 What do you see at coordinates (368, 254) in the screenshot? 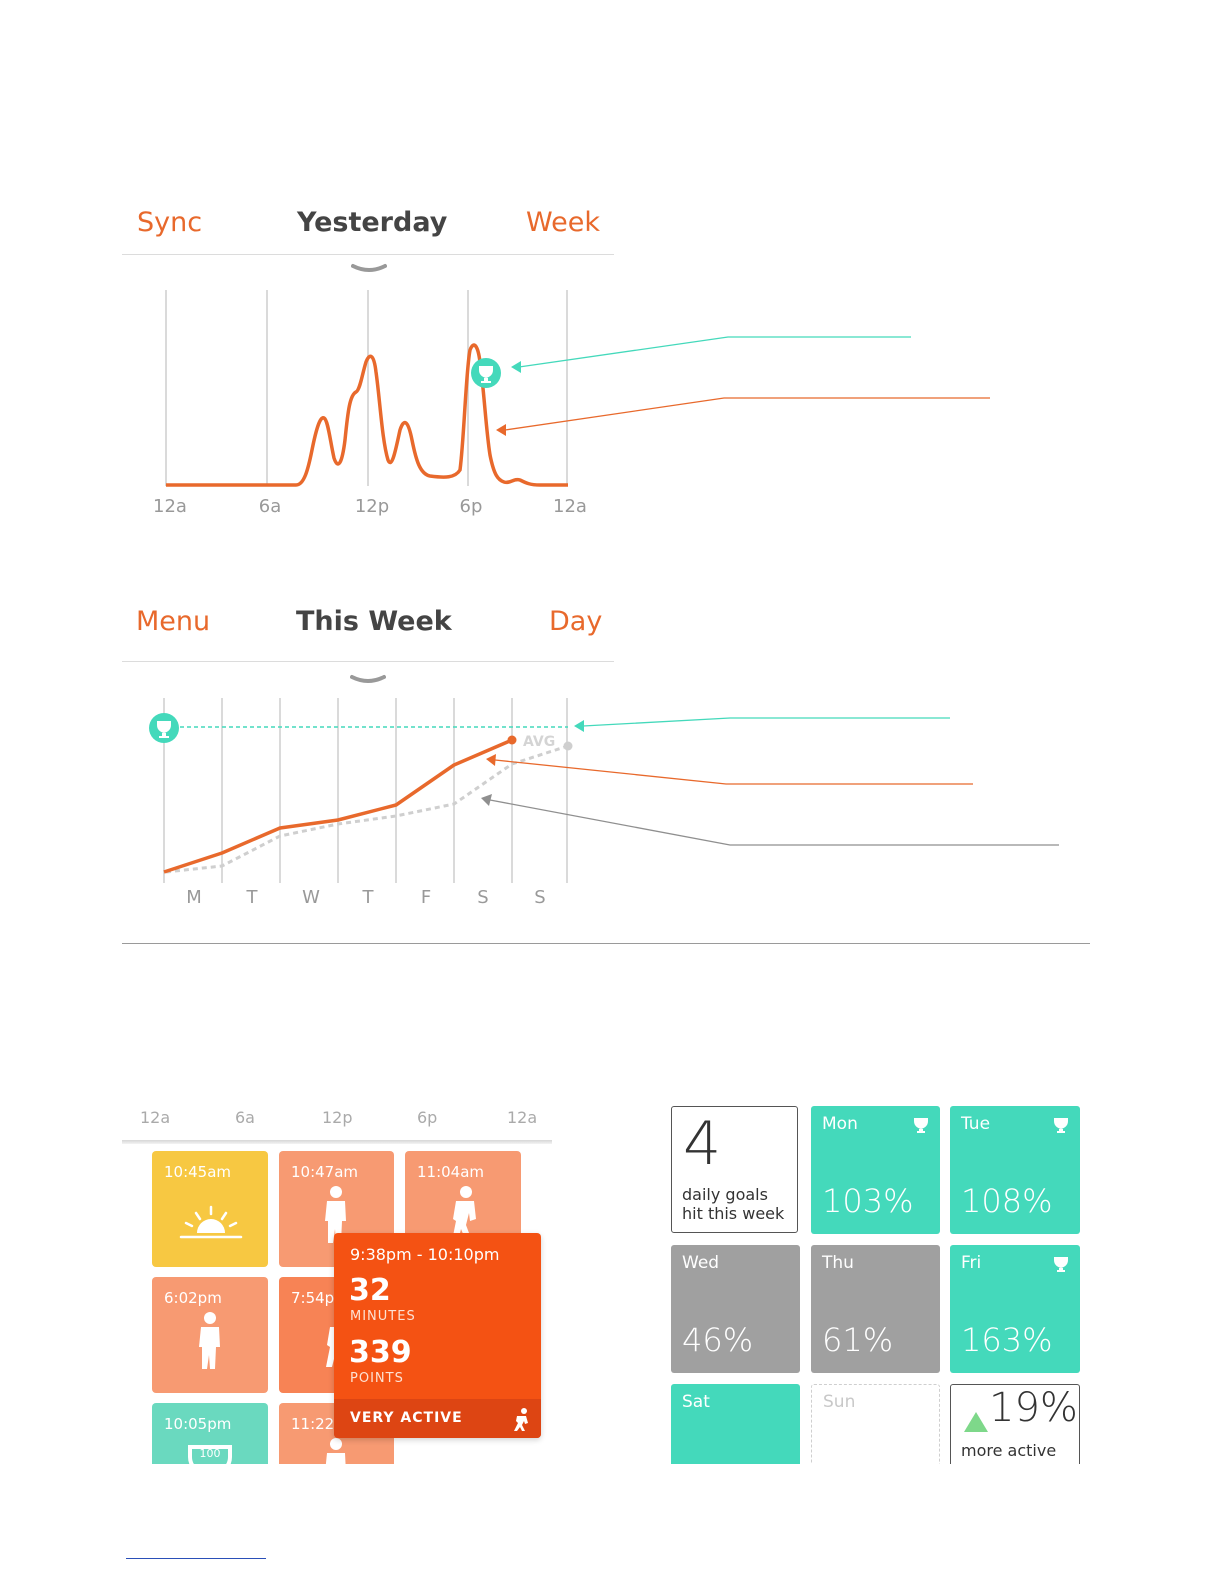
I see `day-view-divider` at bounding box center [368, 254].